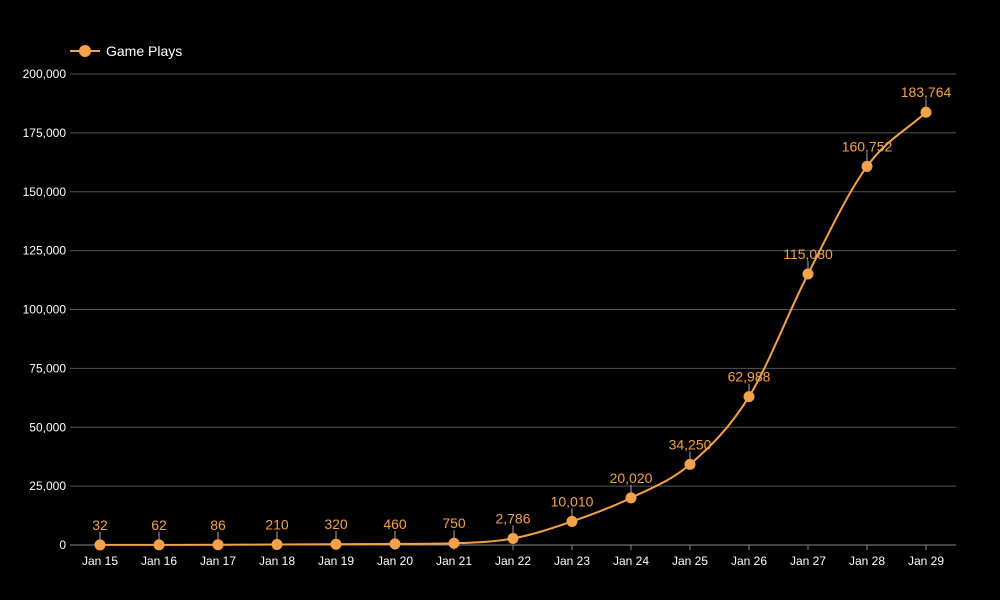 The image size is (1000, 600). Describe the element at coordinates (867, 561) in the screenshot. I see `x-tick-label: Jan 28` at that location.